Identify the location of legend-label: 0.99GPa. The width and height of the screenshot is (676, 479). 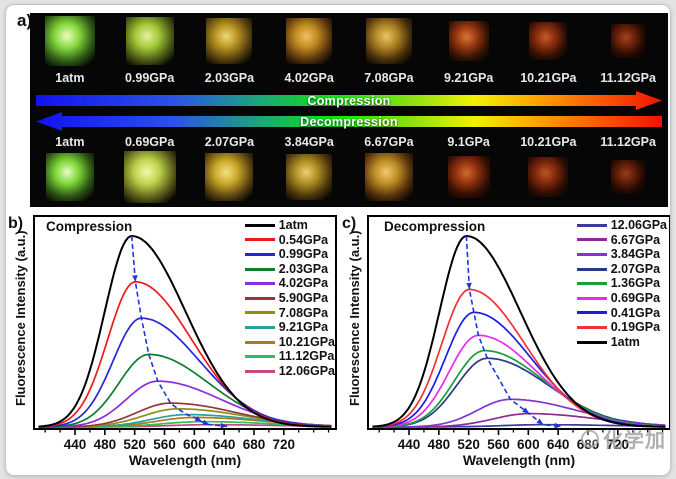
(303, 254).